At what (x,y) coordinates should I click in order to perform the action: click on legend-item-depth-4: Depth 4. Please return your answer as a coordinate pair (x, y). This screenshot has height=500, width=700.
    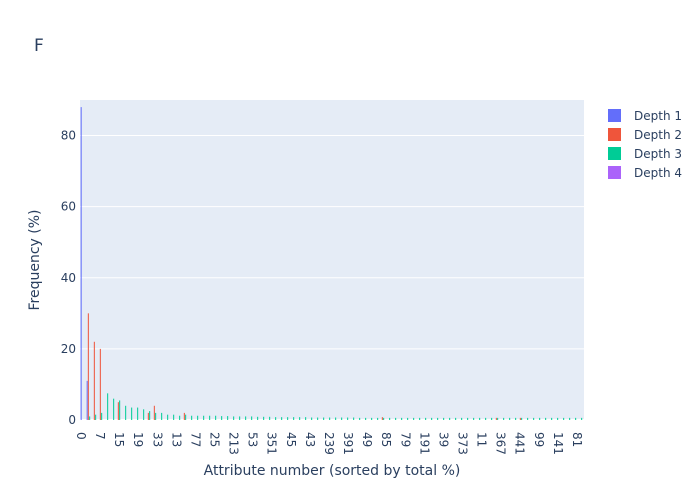
    Looking at the image, I should click on (645, 173).